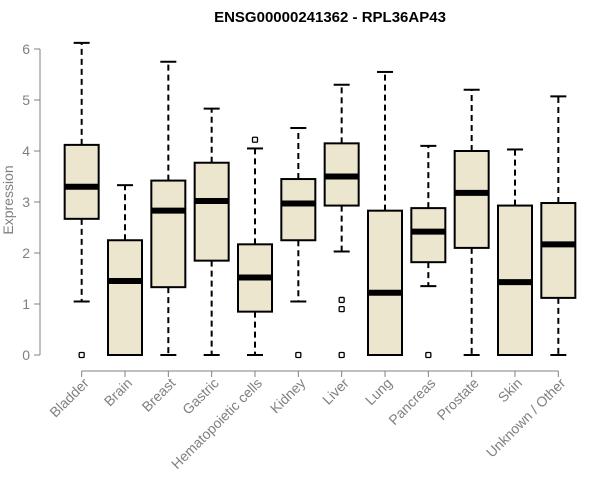  I want to click on x-tick-label: Unknown / Other, so click(526, 418).